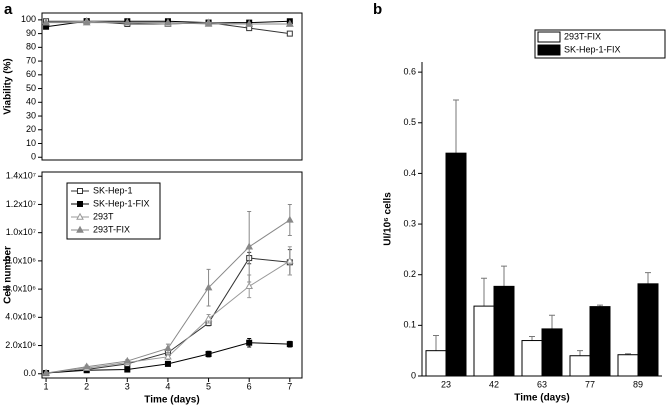 The image size is (669, 413). I want to click on x-tick-label: 2, so click(86, 386).